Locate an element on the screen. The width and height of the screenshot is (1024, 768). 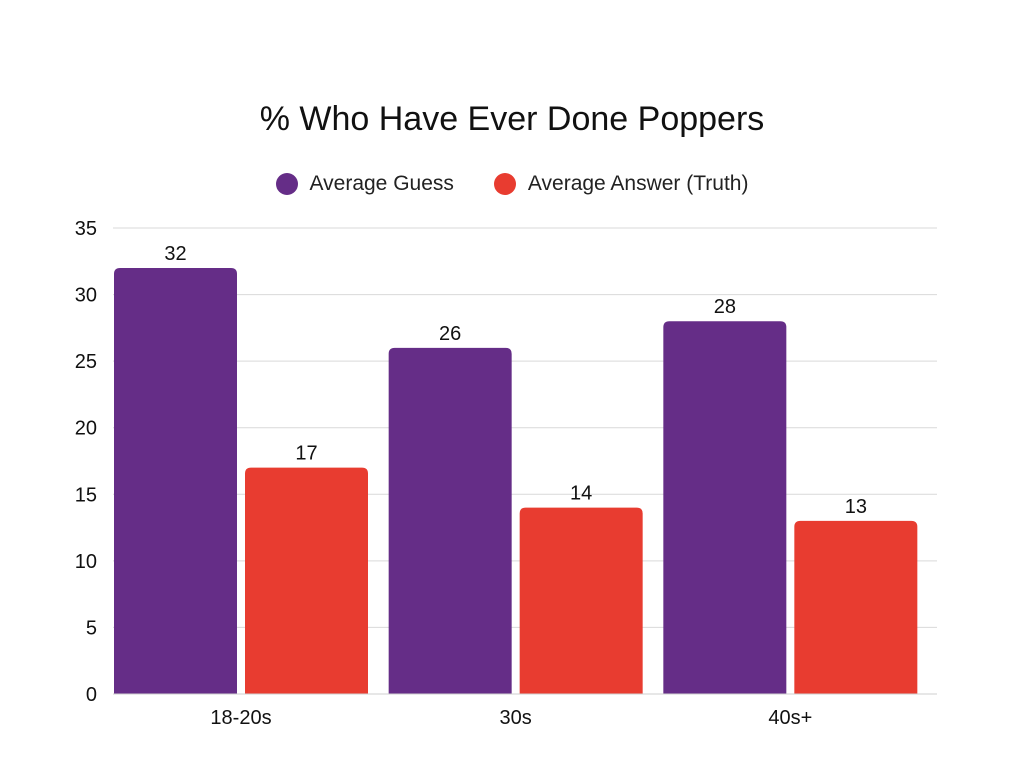
y-tick-label: 20 is located at coordinates (86, 429).